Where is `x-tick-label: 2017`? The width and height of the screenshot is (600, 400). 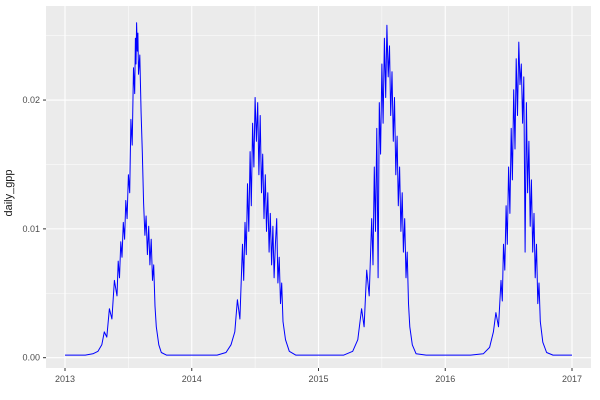 x-tick-label: 2017 is located at coordinates (572, 379).